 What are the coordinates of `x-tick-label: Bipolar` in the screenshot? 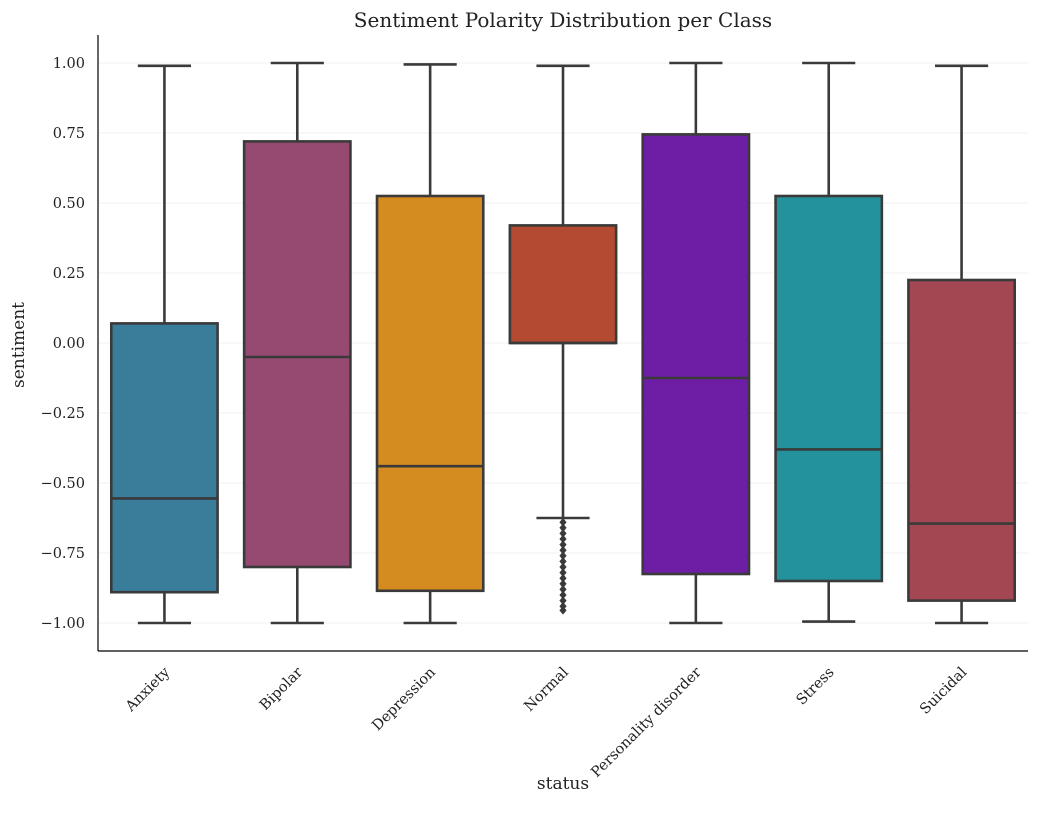 It's located at (281, 688).